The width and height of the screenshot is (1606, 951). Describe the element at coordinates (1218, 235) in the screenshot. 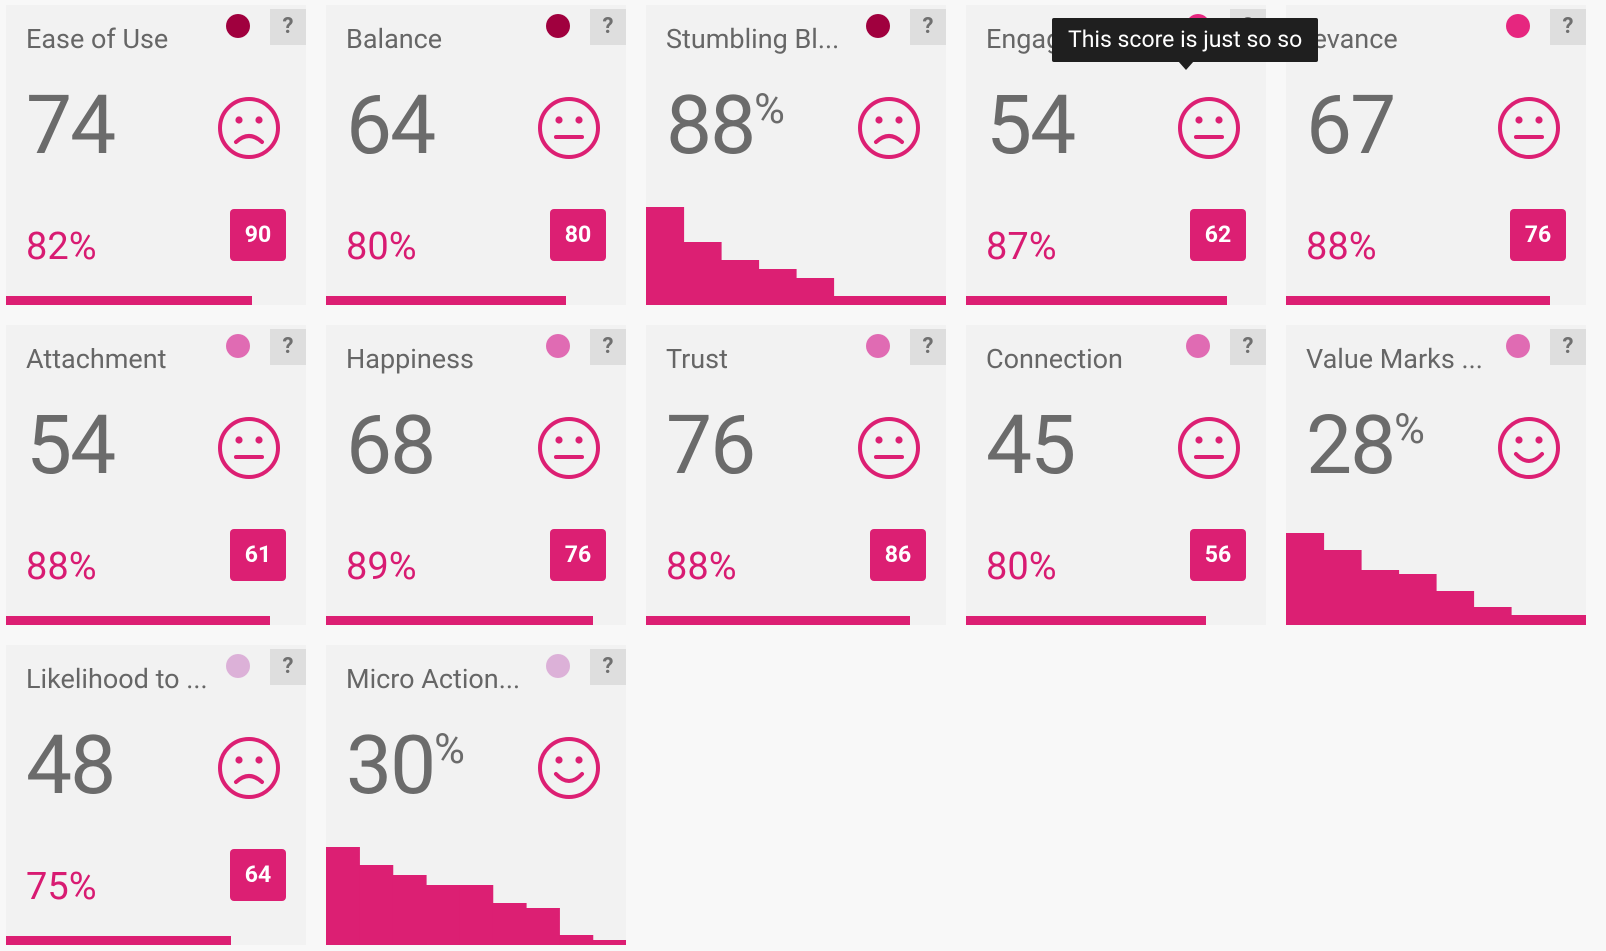

I see `benchmark-badge: 62` at that location.